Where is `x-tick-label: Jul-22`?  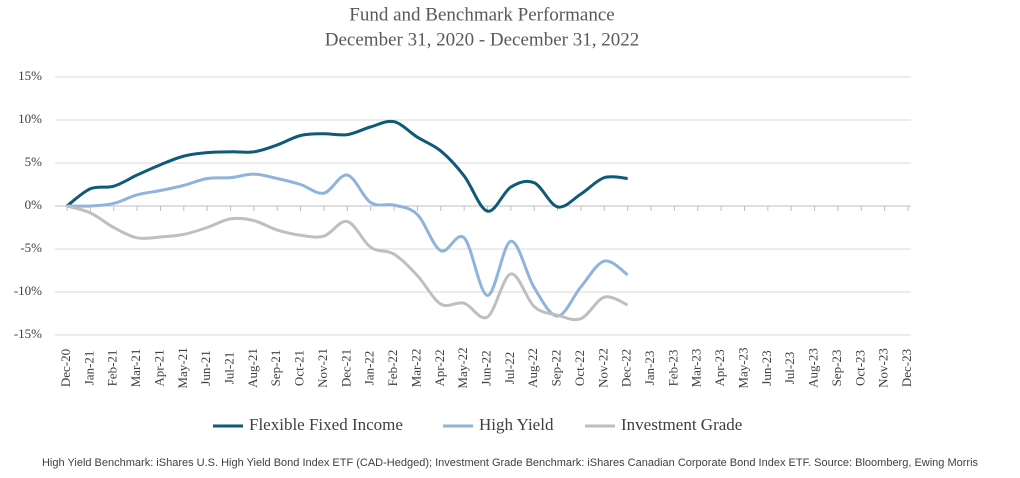
x-tick-label: Jul-22 is located at coordinates (509, 368).